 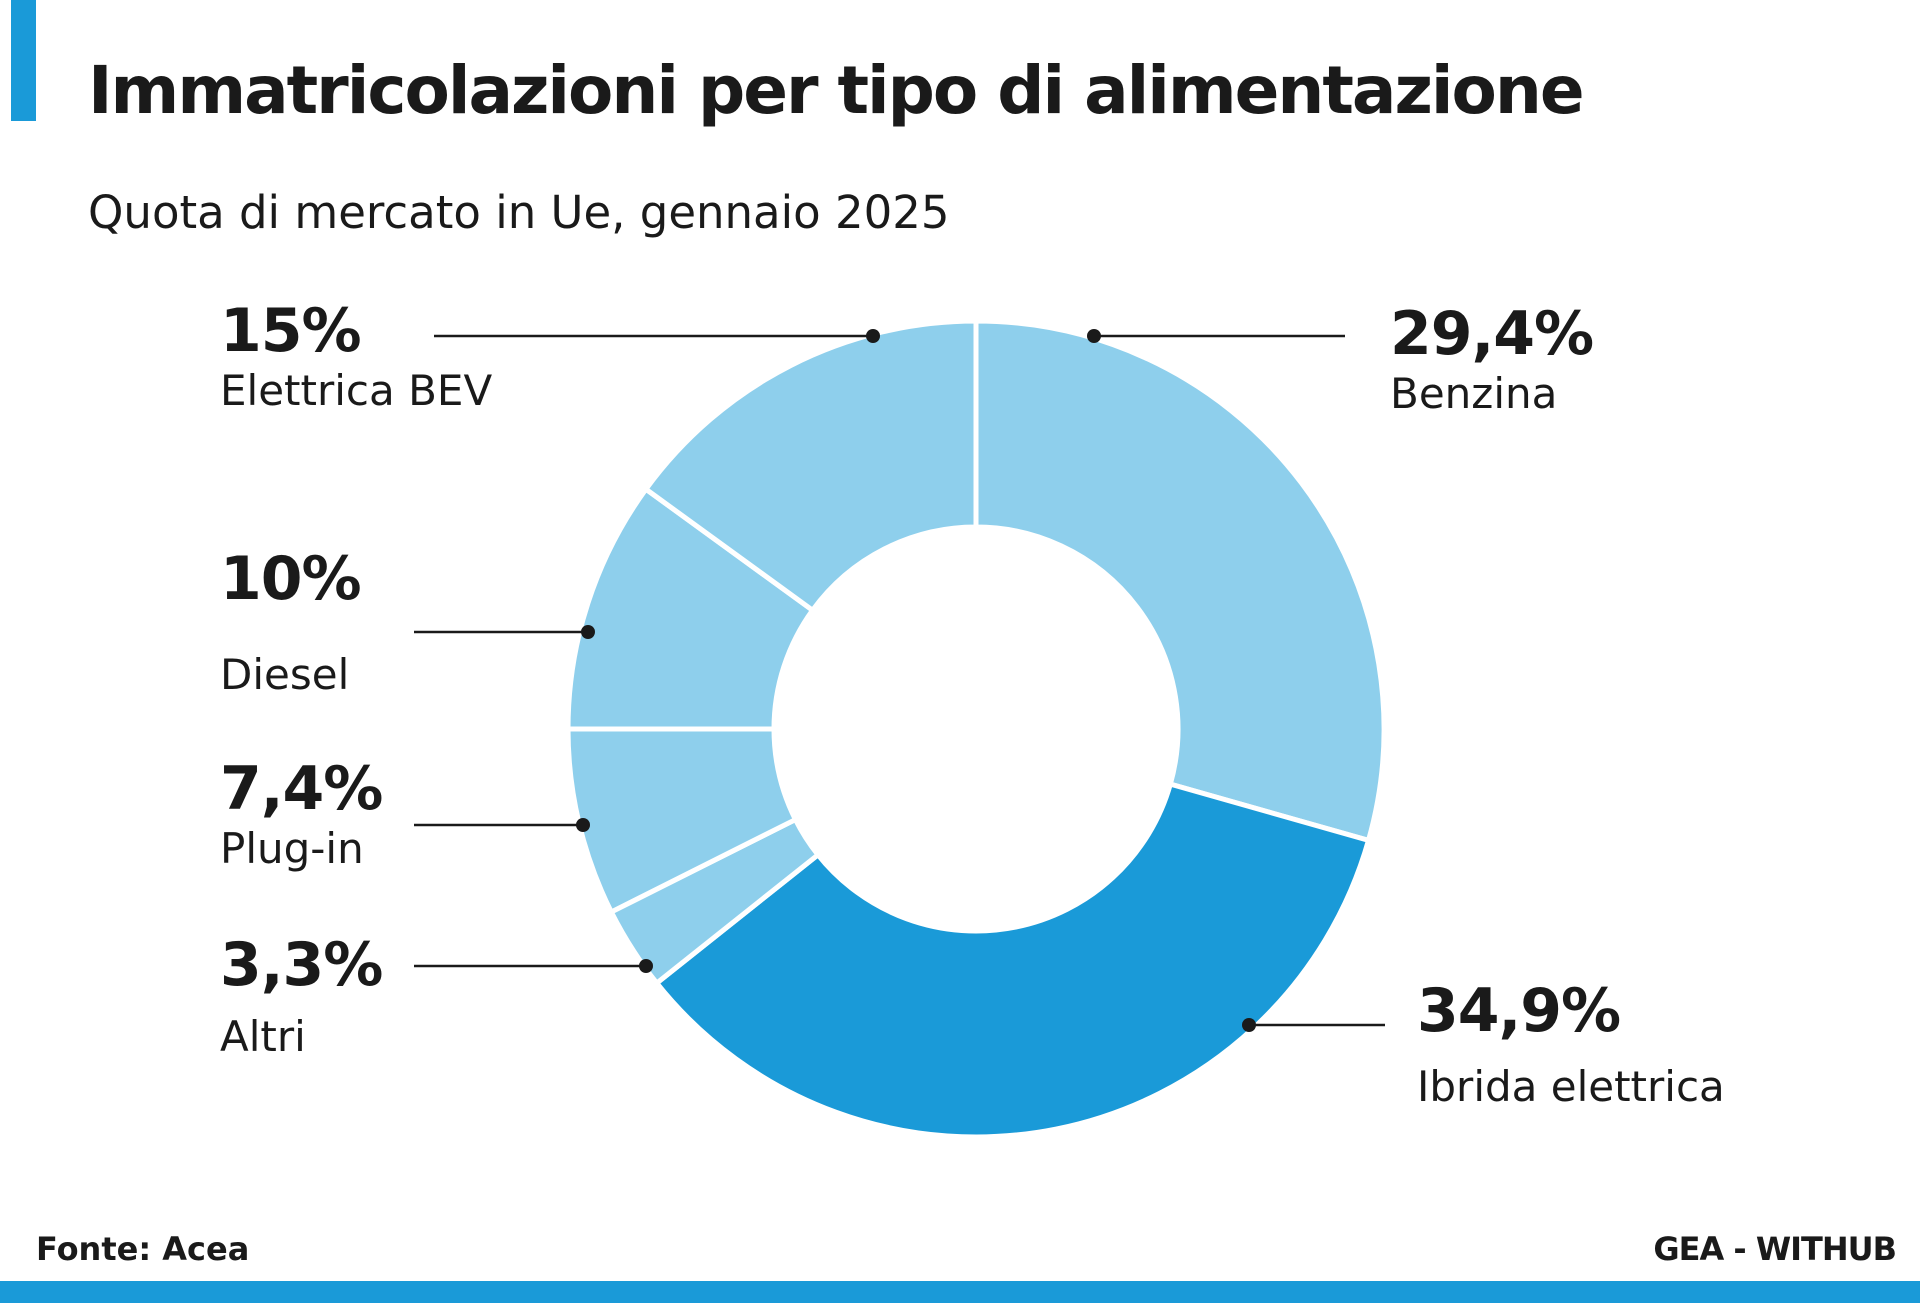 I want to click on slice-label-benzina: 29,4% Benzina, so click(x=1492, y=359).